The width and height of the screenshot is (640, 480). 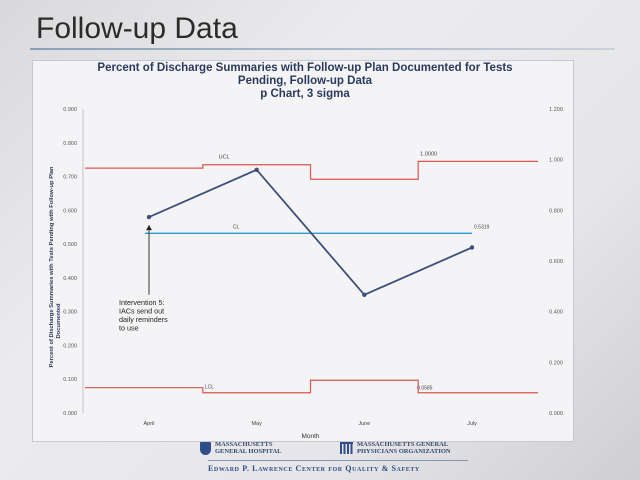 What do you see at coordinates (142, 302) in the screenshot?
I see `annotation-text-line: Intervention 5:` at bounding box center [142, 302].